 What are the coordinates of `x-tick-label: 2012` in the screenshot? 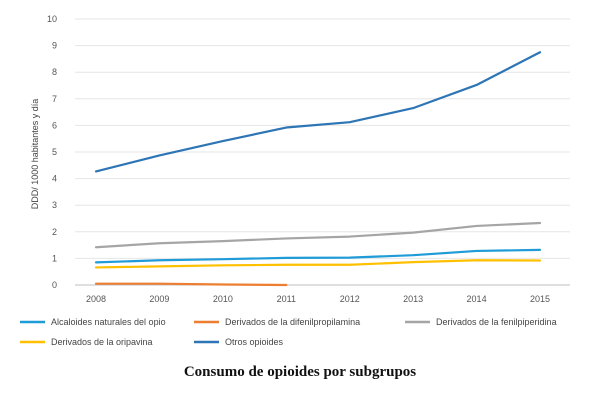 It's located at (350, 299).